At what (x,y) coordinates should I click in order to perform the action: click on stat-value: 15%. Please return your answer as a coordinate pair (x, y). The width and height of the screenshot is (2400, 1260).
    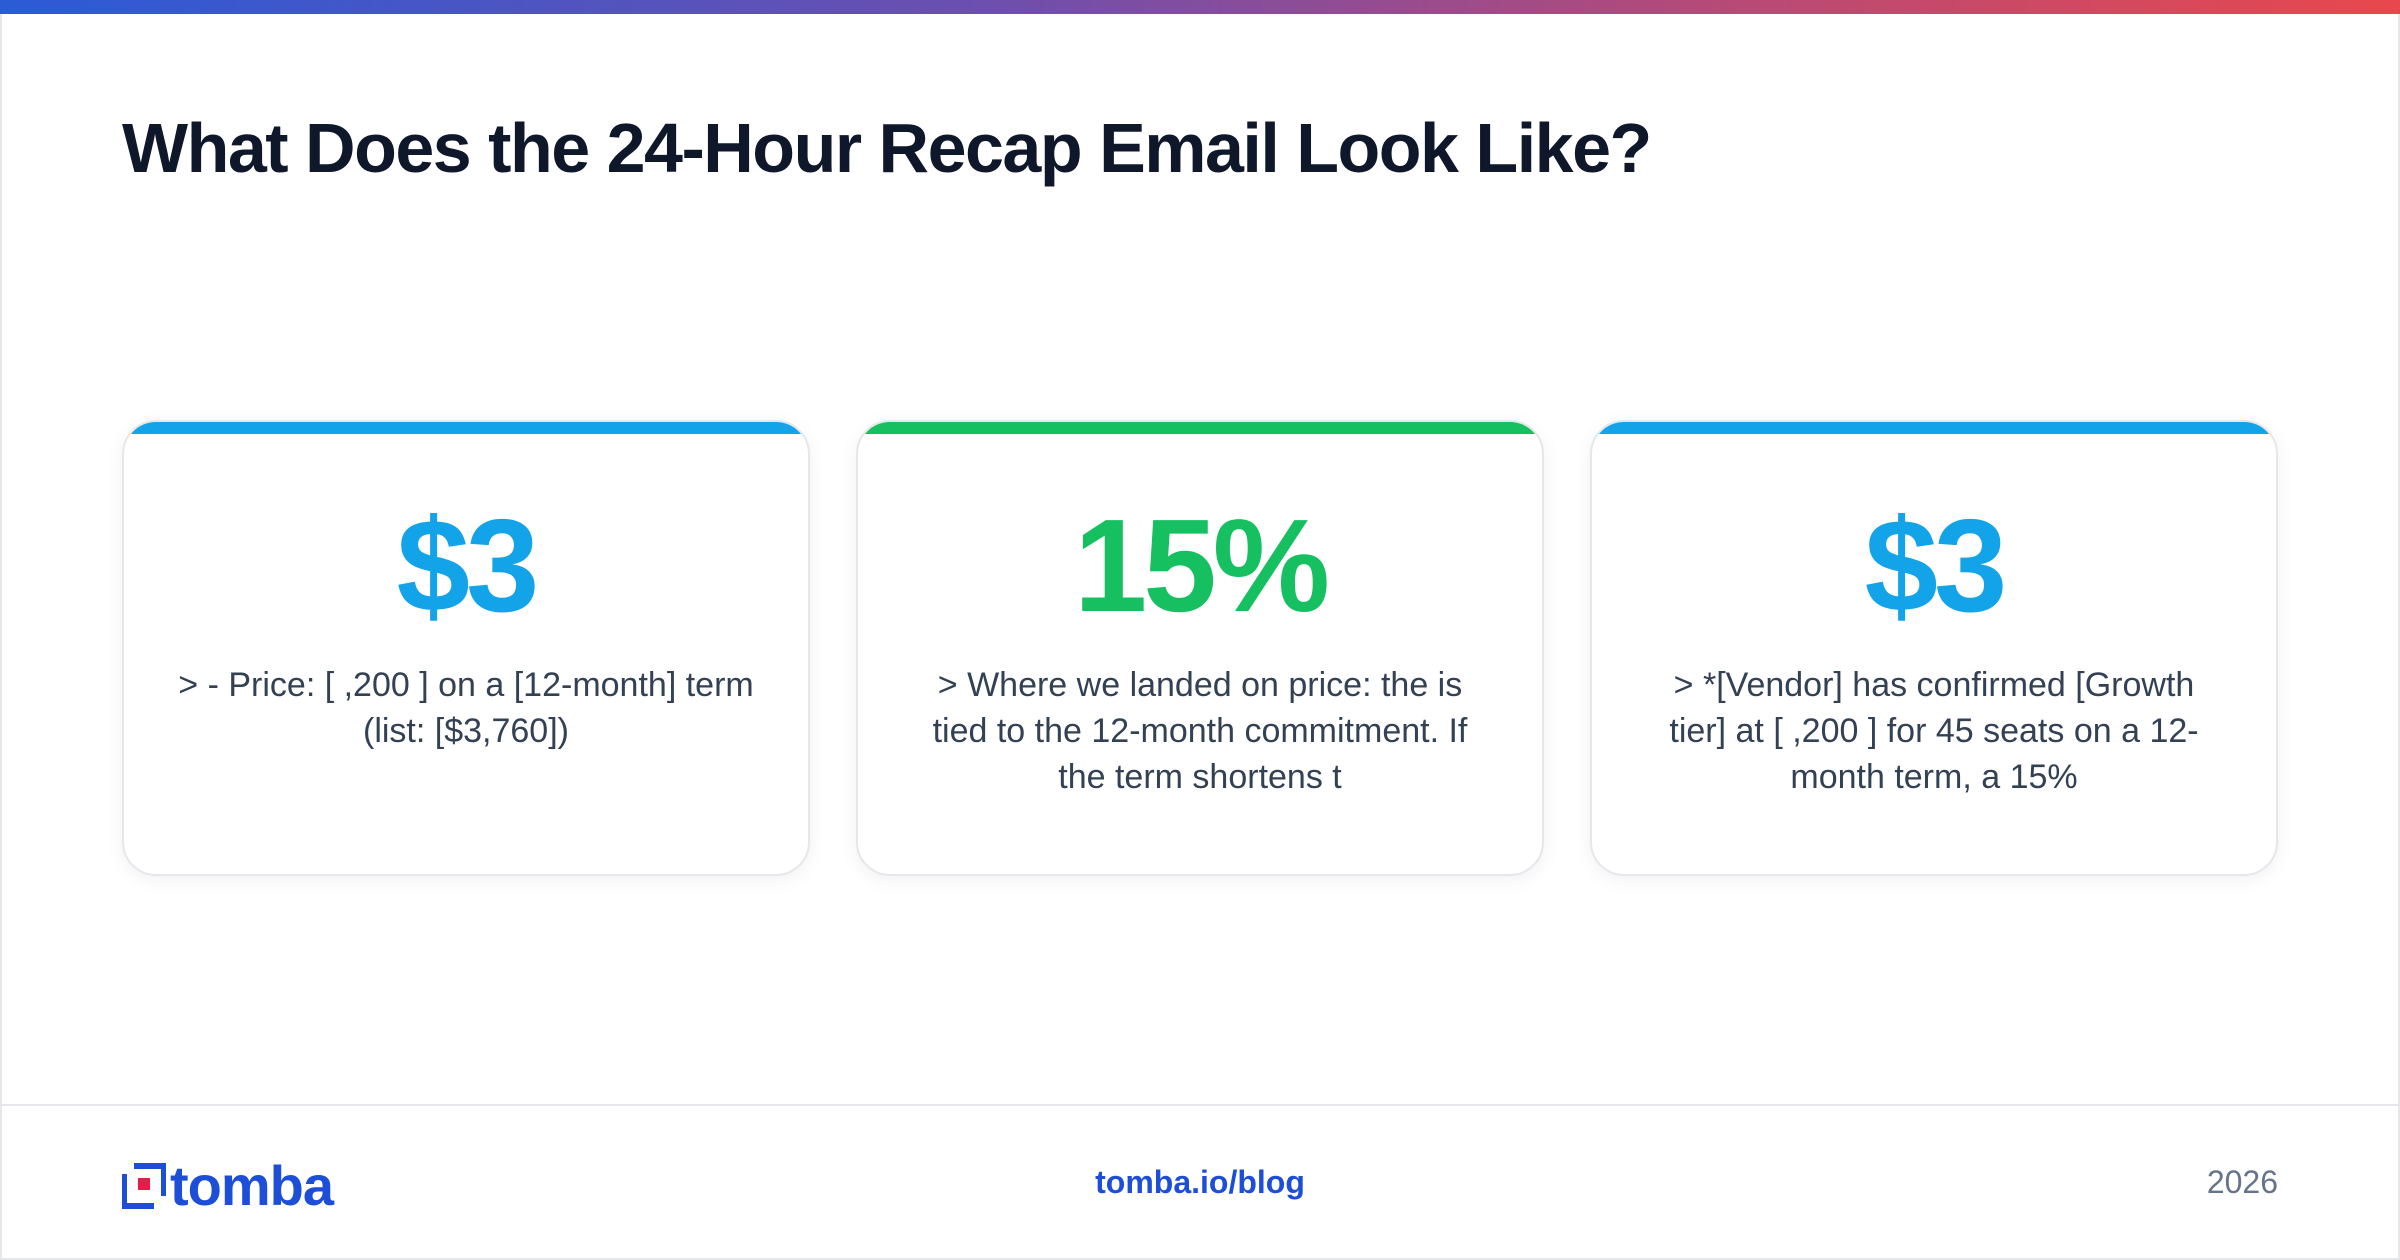
    Looking at the image, I should click on (1201, 565).